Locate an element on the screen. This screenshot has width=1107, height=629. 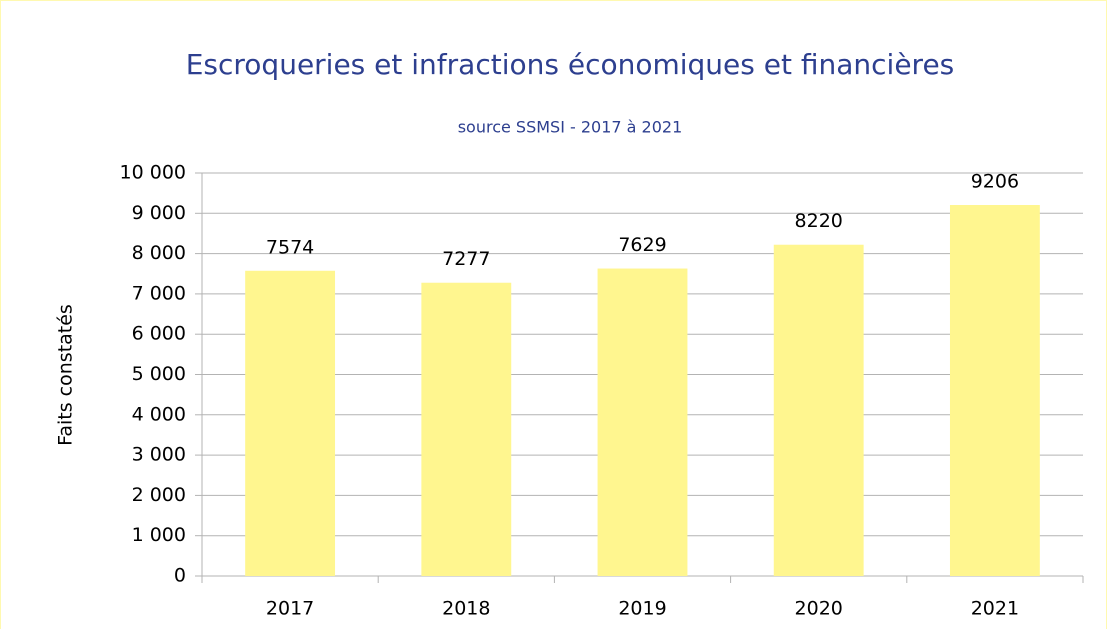
y-tick-label: 1 000 is located at coordinates (159, 535).